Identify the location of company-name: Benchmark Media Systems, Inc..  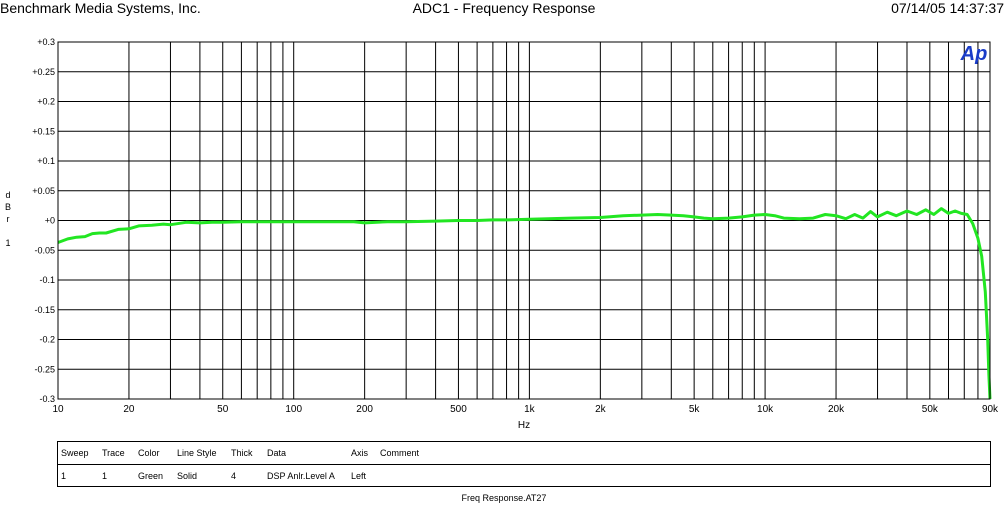
(100, 8).